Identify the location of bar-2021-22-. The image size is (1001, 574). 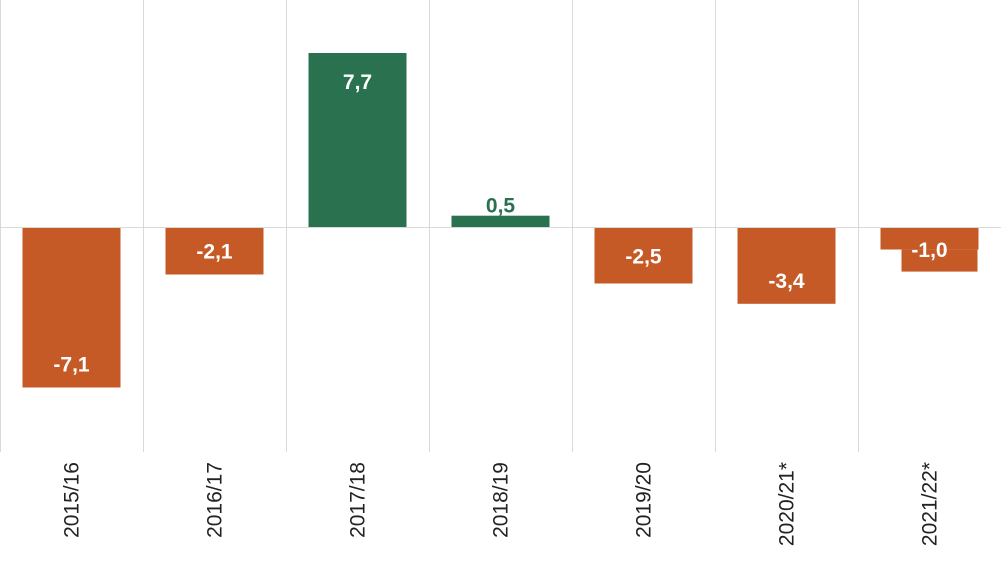
(929, 238).